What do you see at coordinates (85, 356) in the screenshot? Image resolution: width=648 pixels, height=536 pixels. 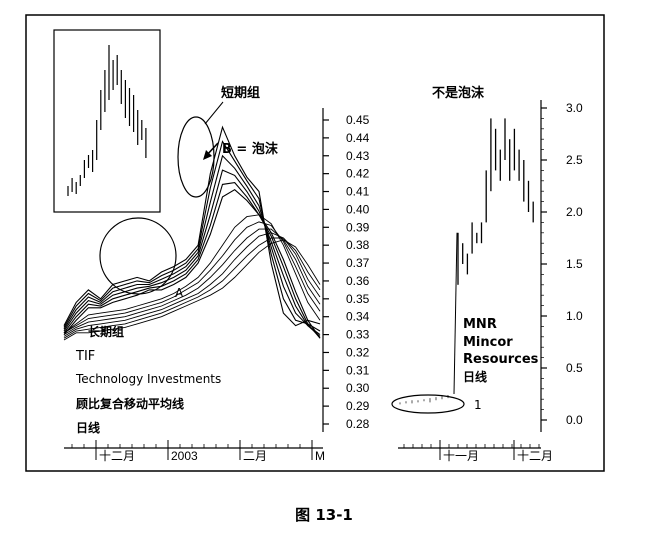 I see `ticker-label: TIF` at bounding box center [85, 356].